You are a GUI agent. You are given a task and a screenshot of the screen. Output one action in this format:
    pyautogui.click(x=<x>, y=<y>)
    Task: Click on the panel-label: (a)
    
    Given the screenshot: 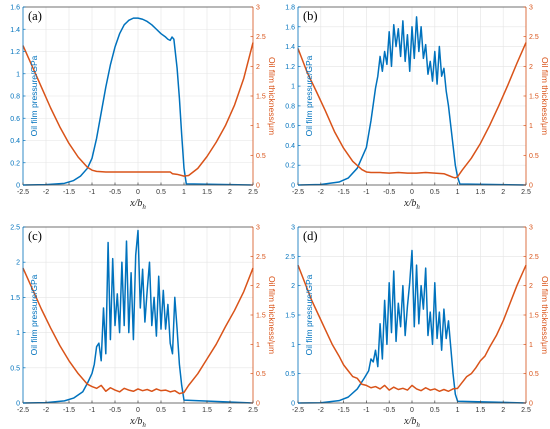 What is the action you would take?
    pyautogui.click(x=35, y=16)
    